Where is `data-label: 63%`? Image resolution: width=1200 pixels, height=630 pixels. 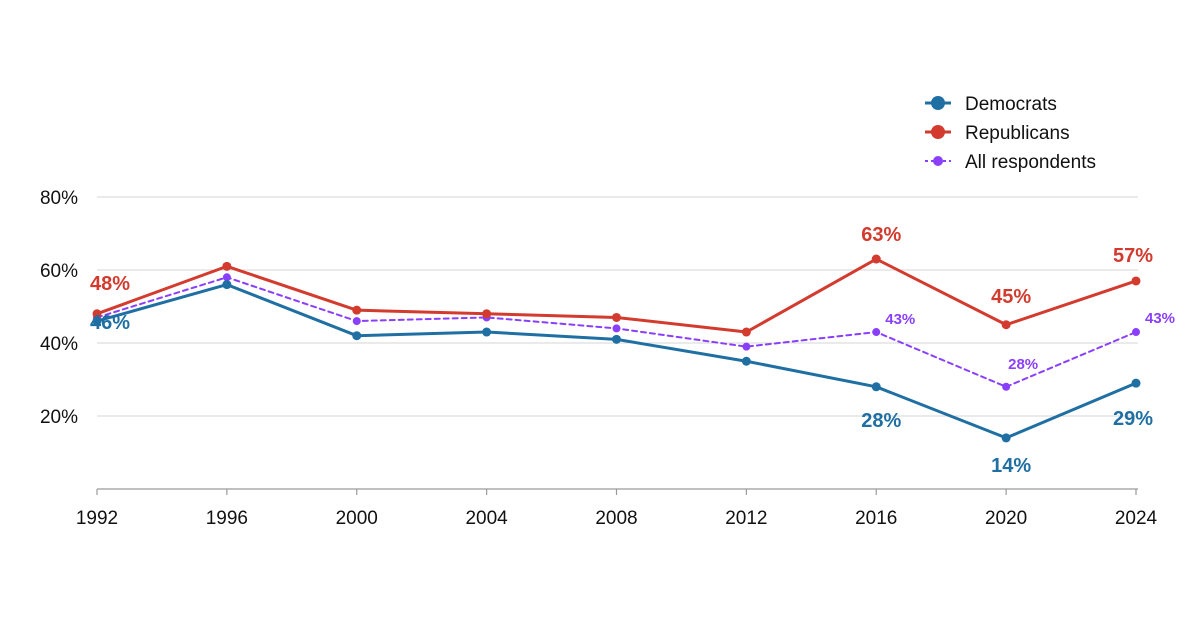 data-label: 63% is located at coordinates (881, 235).